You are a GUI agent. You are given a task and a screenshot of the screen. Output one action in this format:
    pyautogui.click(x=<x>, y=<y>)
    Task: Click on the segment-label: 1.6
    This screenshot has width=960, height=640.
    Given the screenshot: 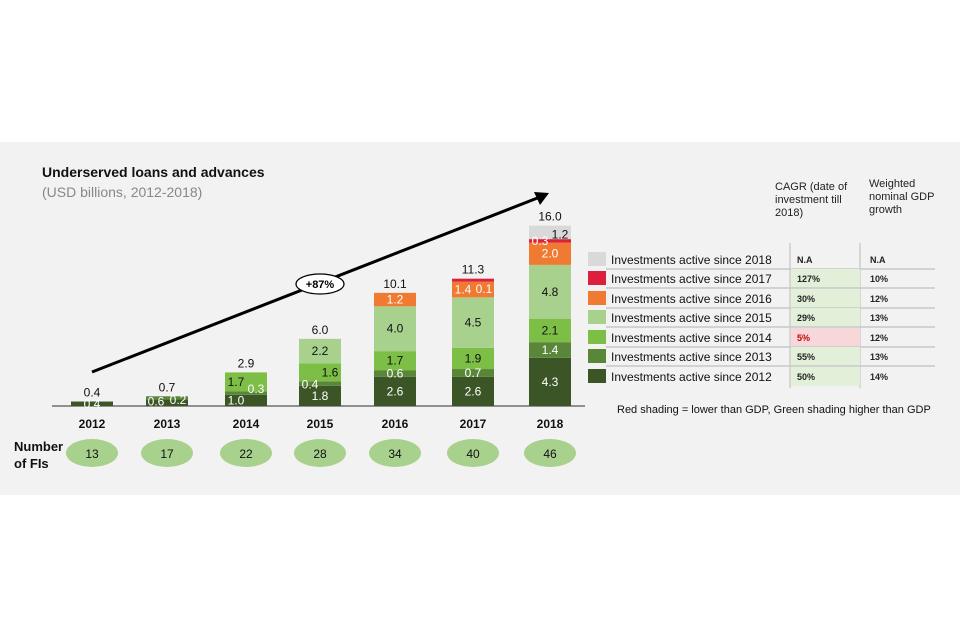 What is the action you would take?
    pyautogui.click(x=330, y=372)
    